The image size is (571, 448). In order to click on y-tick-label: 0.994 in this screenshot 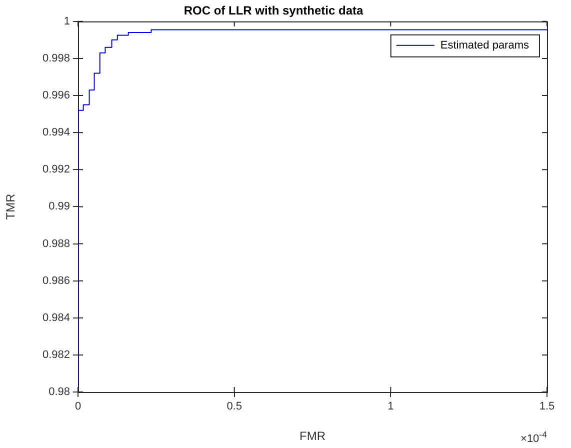, I will do `click(56, 132)`.